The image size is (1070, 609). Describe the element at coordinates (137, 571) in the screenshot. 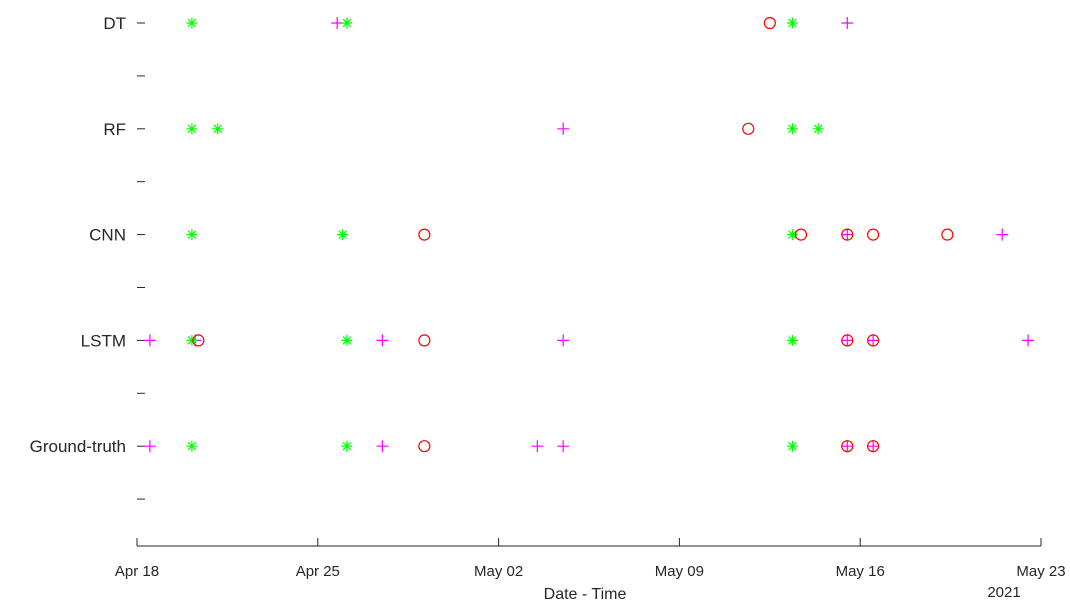

I see `x-tick-label: Apr 18` at that location.